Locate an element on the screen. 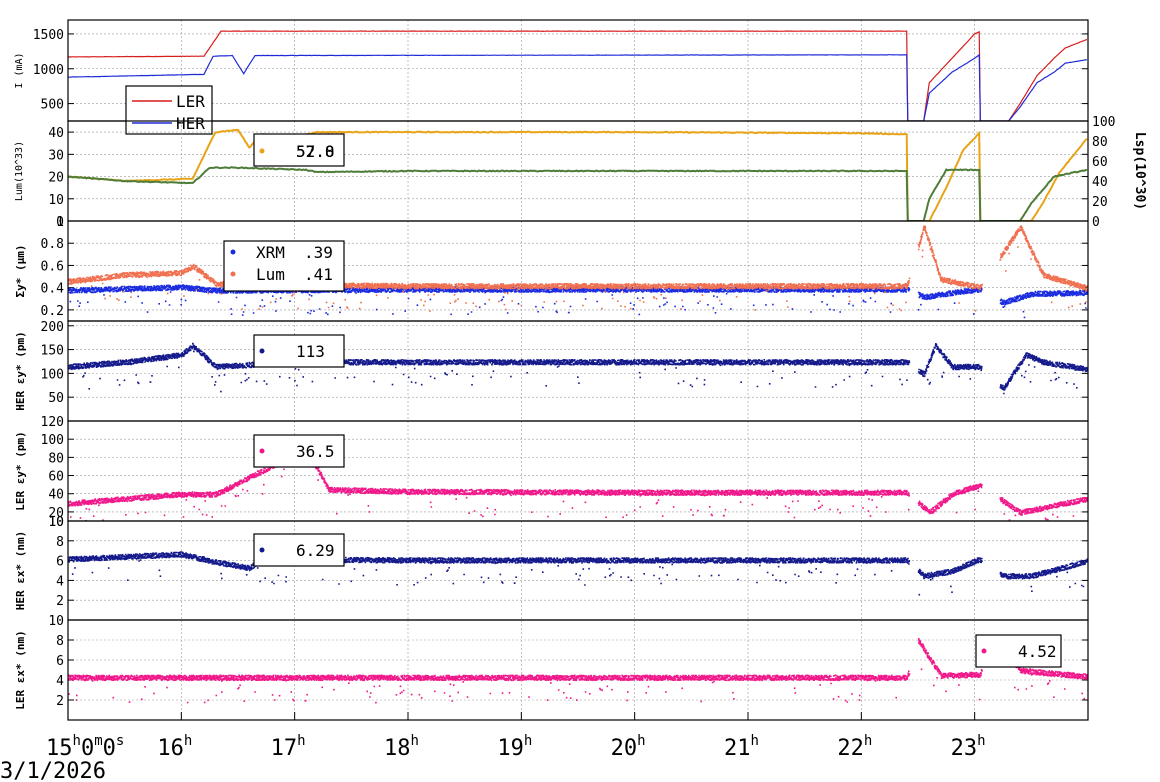 The height and width of the screenshot is (782, 1160). legend: LER HER is located at coordinates (169, 110).